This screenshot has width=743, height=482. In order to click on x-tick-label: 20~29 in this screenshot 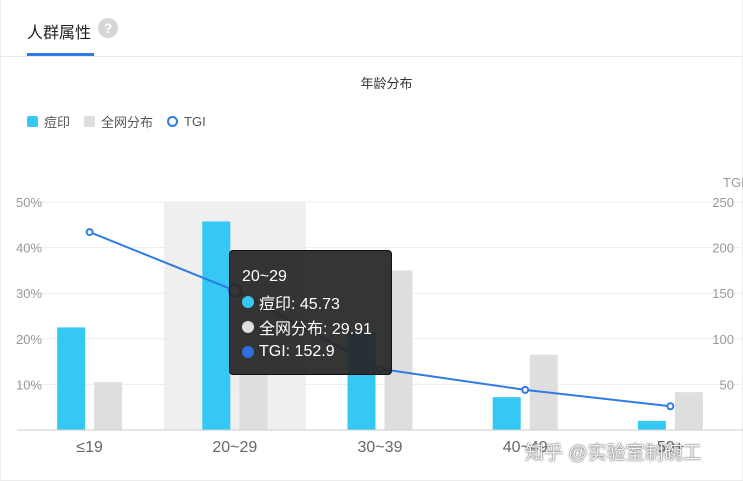, I will do `click(234, 447)`.